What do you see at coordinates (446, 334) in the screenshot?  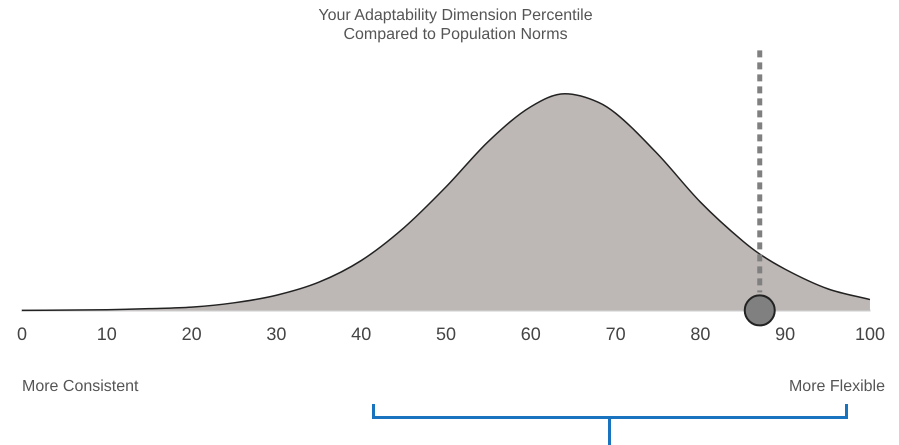 I see `x-tick-label: 50` at bounding box center [446, 334].